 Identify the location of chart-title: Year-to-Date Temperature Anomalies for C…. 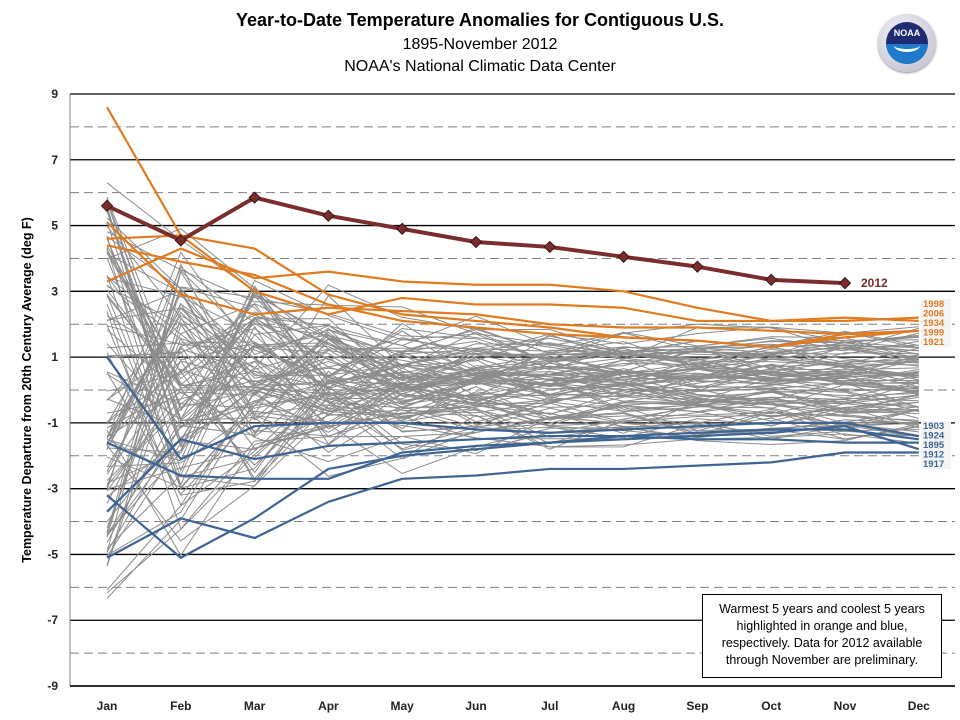
(480, 20).